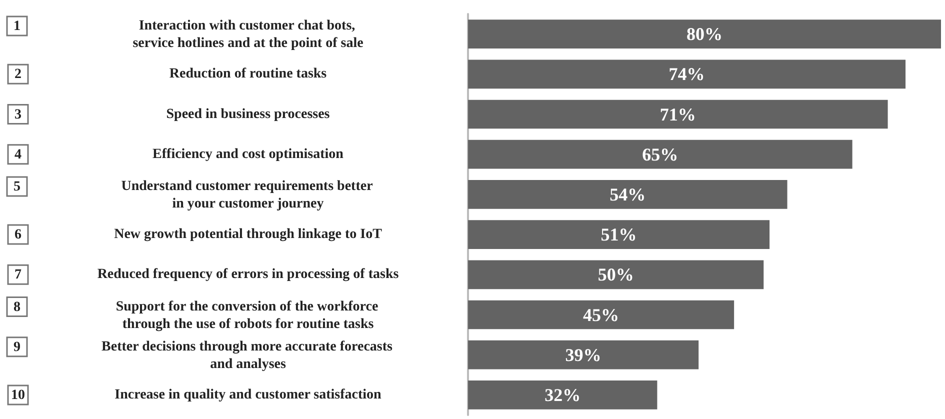  What do you see at coordinates (189, 35) in the screenshot?
I see `category-label: 1 Interaction with customer chat bots, service hotlines and at the point of sale` at bounding box center [189, 35].